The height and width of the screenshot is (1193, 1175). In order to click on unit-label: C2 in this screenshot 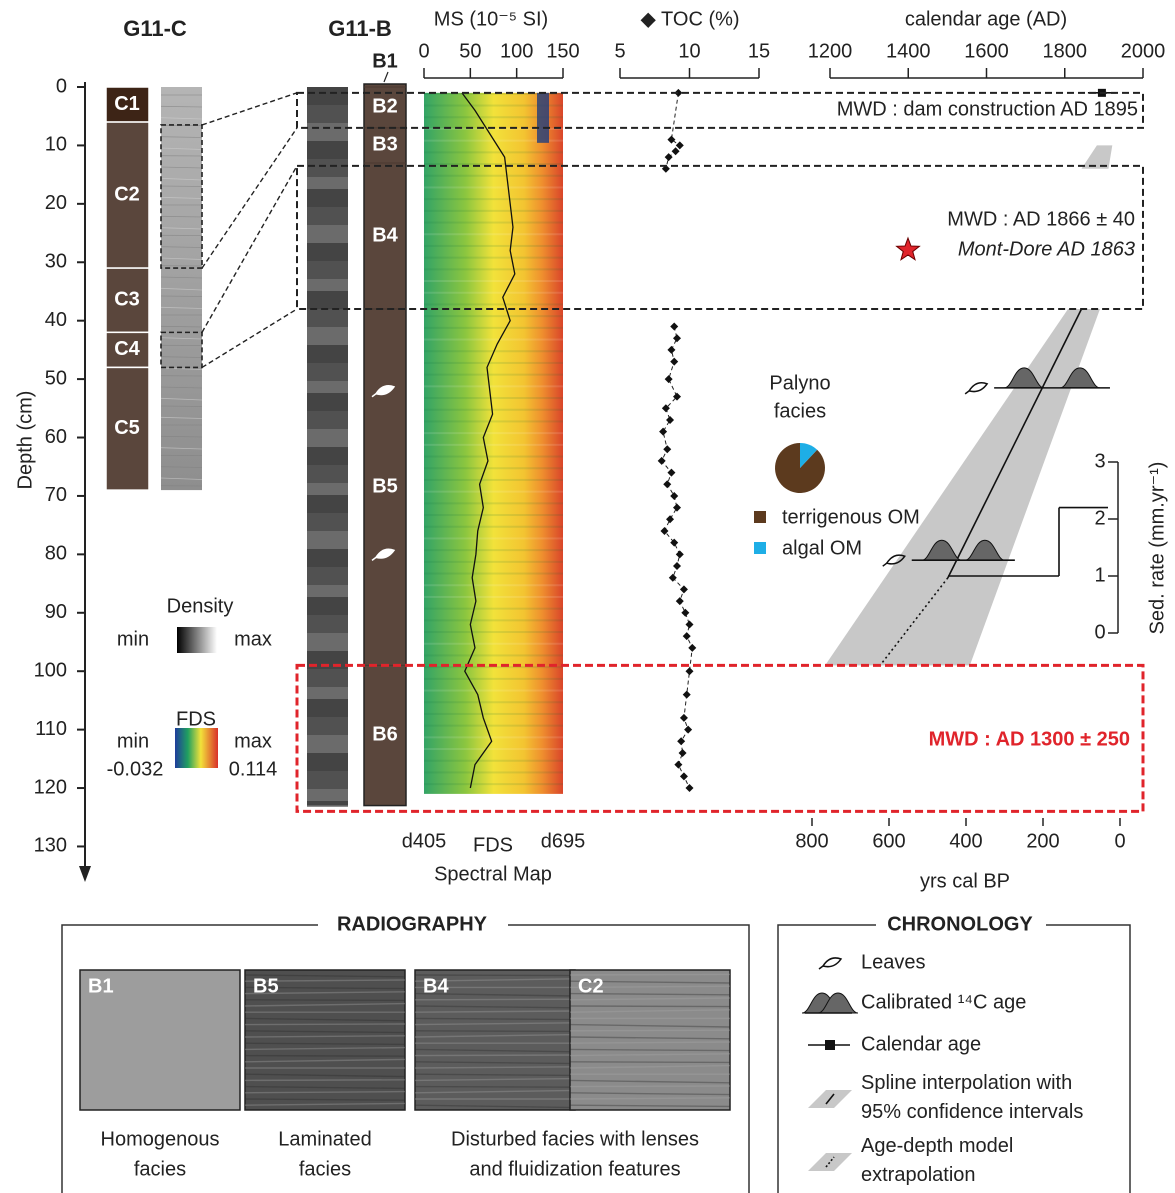, I will do `click(127, 194)`.